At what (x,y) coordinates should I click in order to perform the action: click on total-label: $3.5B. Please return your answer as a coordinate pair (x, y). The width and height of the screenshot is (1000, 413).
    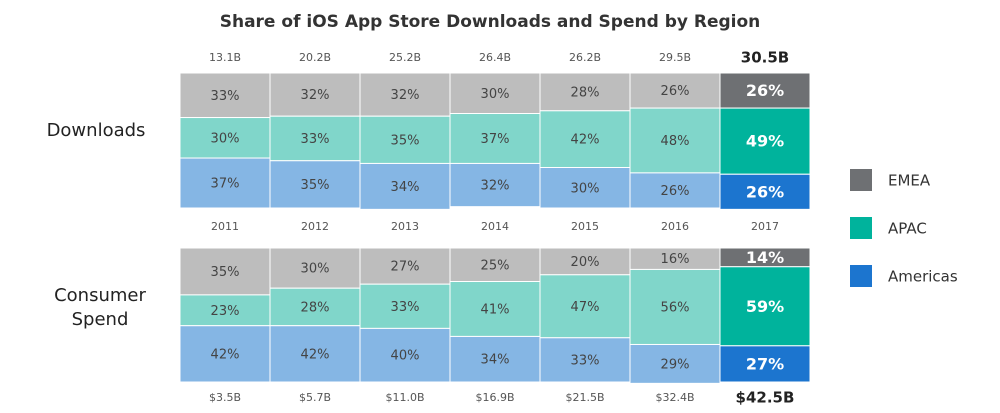
    Looking at the image, I should click on (225, 397).